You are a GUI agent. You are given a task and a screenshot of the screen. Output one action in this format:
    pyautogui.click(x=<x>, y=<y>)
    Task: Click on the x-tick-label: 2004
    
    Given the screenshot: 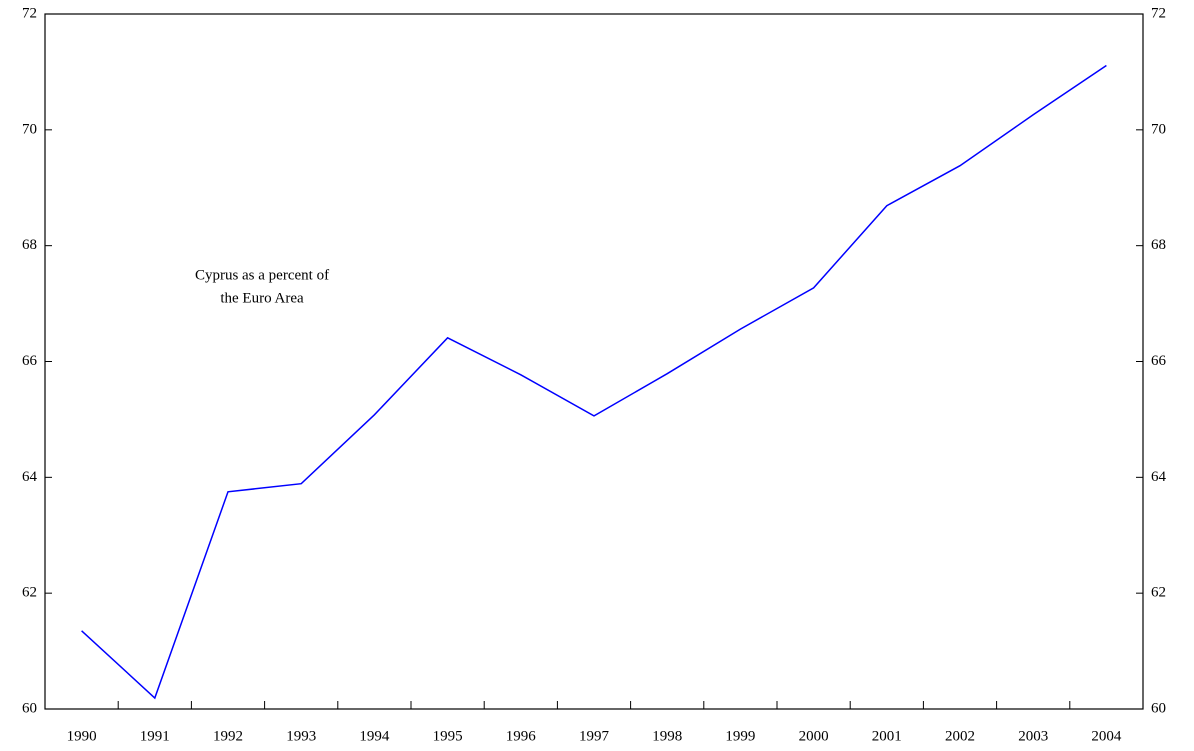 What is the action you would take?
    pyautogui.click(x=1106, y=736)
    